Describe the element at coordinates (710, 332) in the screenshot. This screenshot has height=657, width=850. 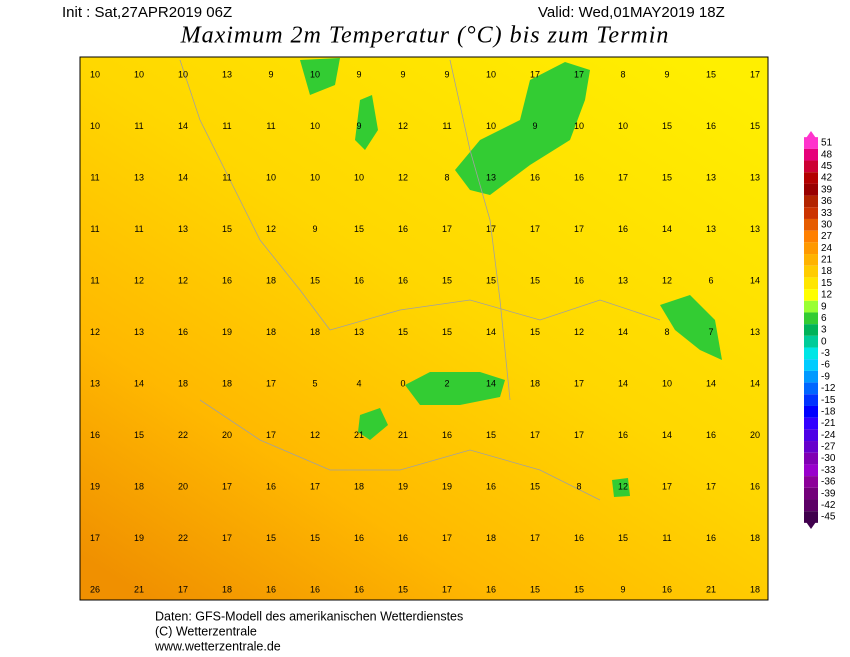
I see `temperature-label: 7` at that location.